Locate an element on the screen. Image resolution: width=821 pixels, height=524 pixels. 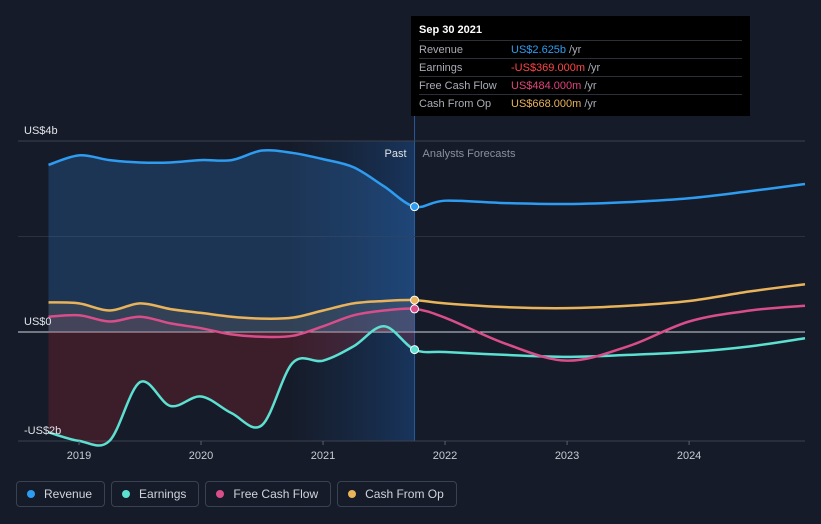
tooltip-value: US$484.000m is located at coordinates (546, 85).